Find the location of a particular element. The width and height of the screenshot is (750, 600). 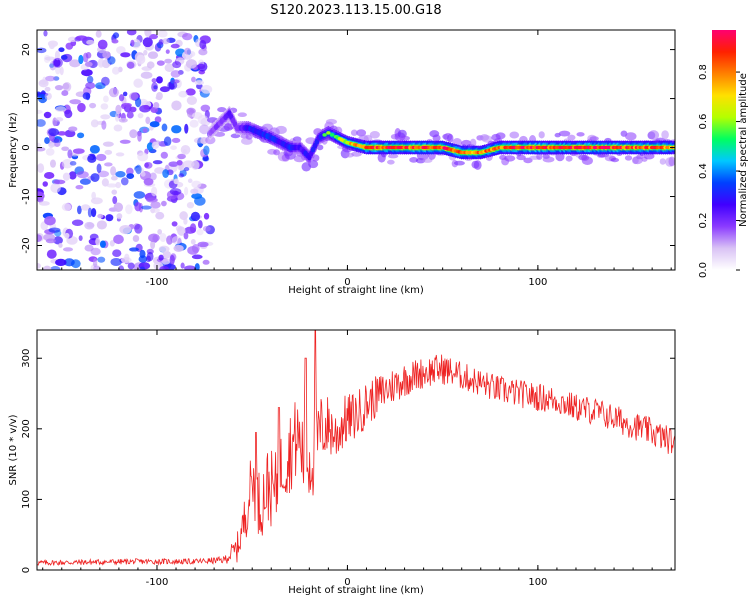

colorbar-ticks: 0.0 0.2 0.4 0.6 0.8 is located at coordinates (719, 171).